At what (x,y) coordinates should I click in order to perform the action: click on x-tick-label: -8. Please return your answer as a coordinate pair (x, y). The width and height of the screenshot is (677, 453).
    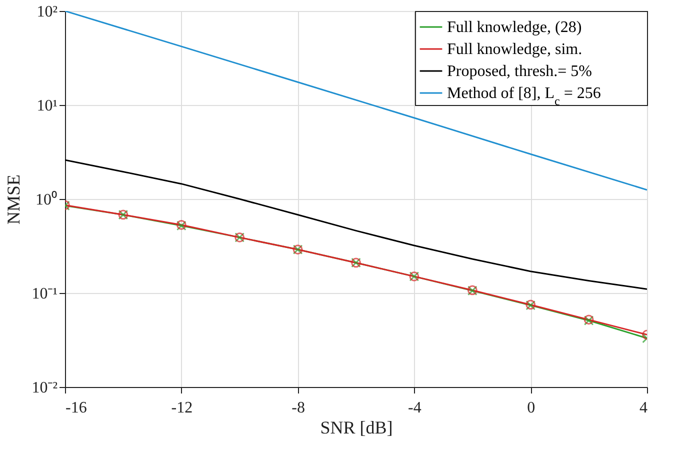
    Looking at the image, I should click on (298, 408).